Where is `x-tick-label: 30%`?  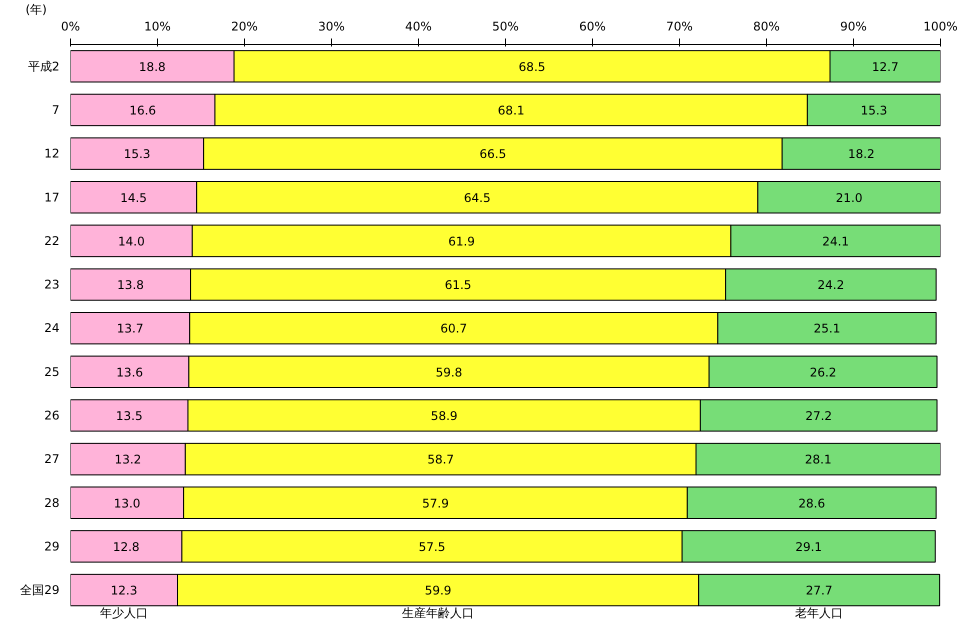 x-tick-label: 30% is located at coordinates (331, 27).